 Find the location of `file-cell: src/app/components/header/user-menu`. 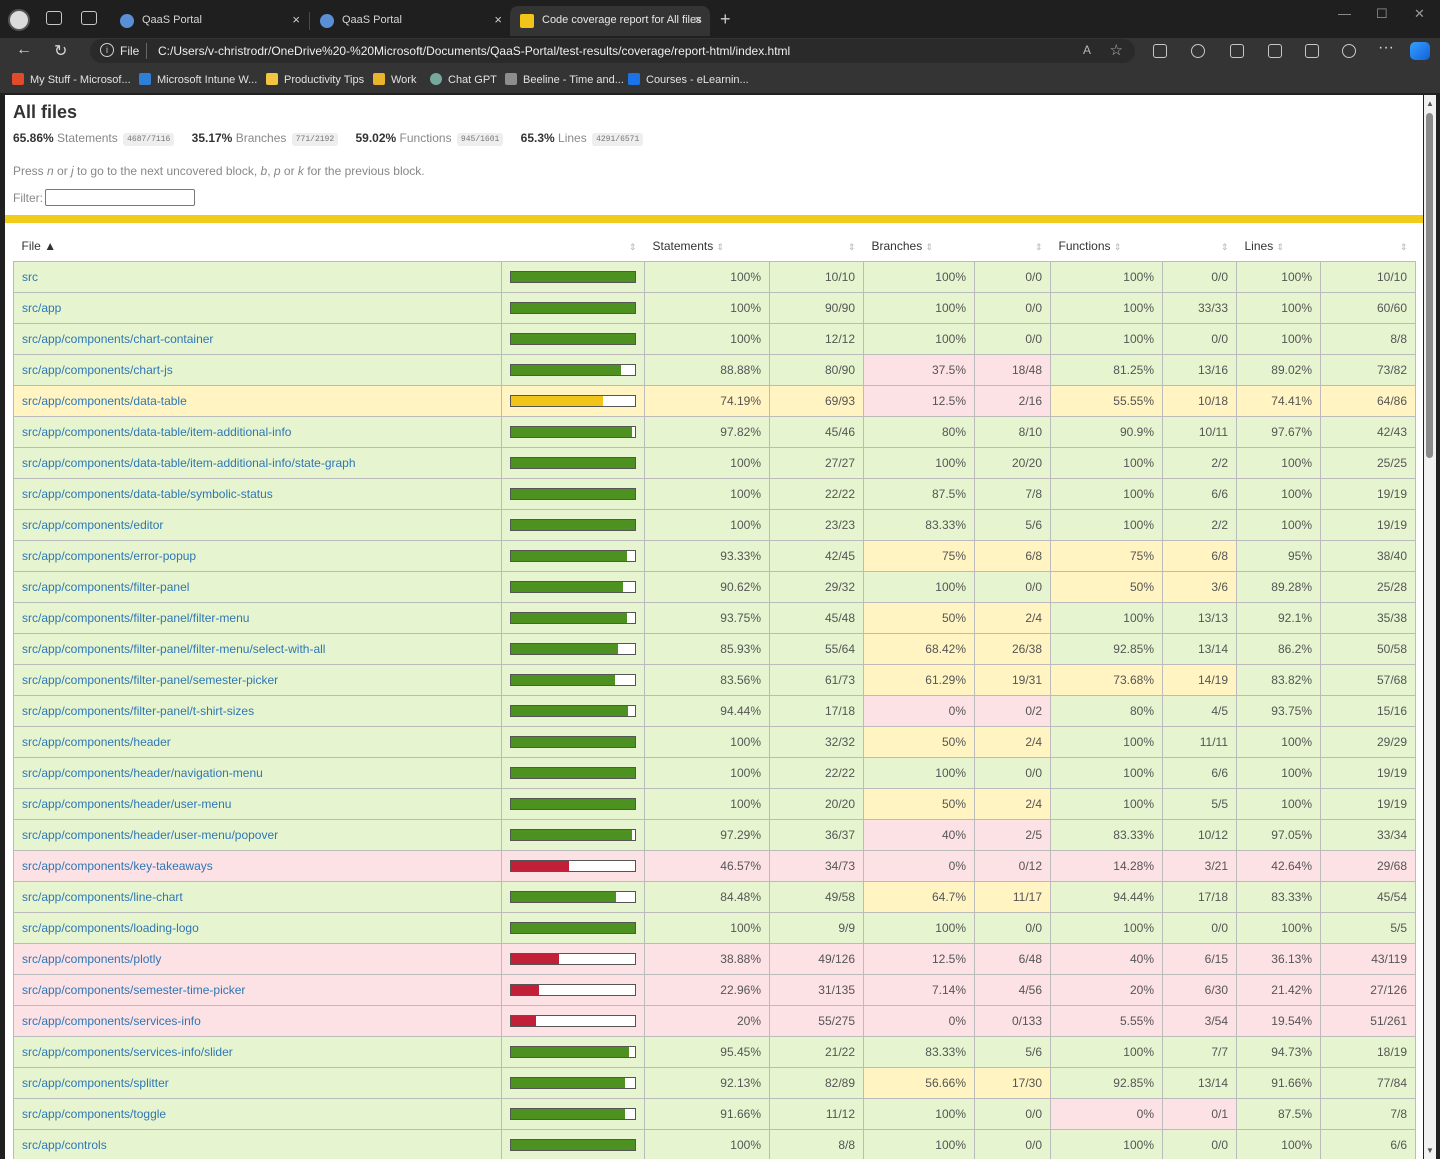

file-cell: src/app/components/header/user-menu is located at coordinates (257, 804).